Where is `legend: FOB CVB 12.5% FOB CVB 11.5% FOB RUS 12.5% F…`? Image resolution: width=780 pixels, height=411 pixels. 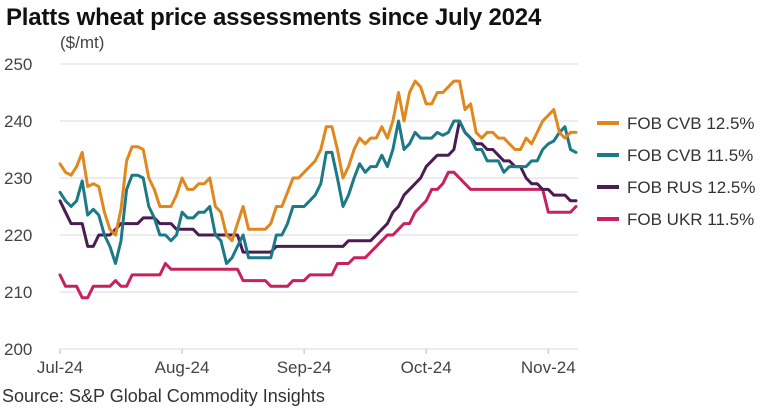
legend: FOB CVB 12.5% FOB CVB 11.5% FOB RUS 12.5% F… is located at coordinates (676, 171).